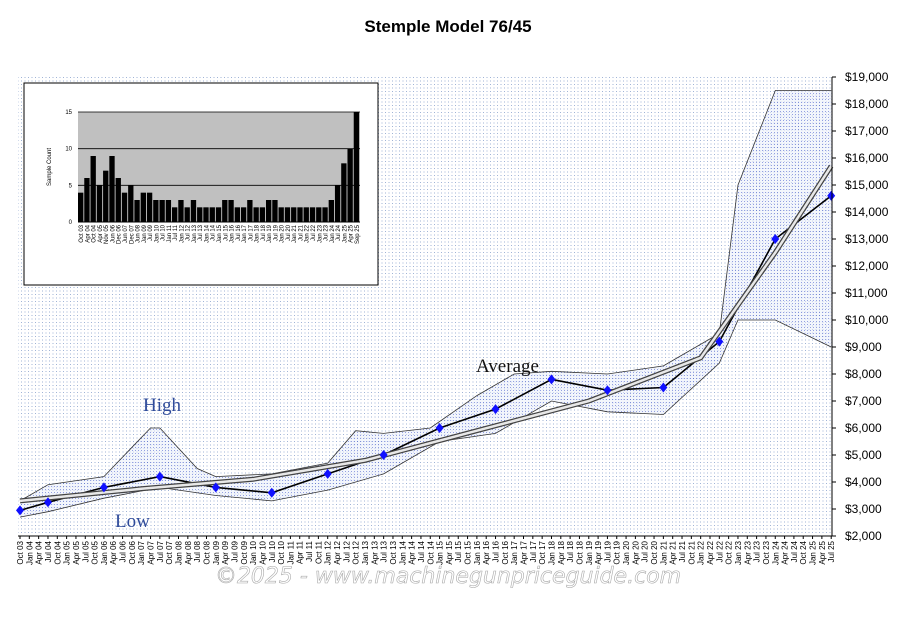  Describe the element at coordinates (201, 232) in the screenshot. I see `inset-x-tick-label: Jul 13` at that location.